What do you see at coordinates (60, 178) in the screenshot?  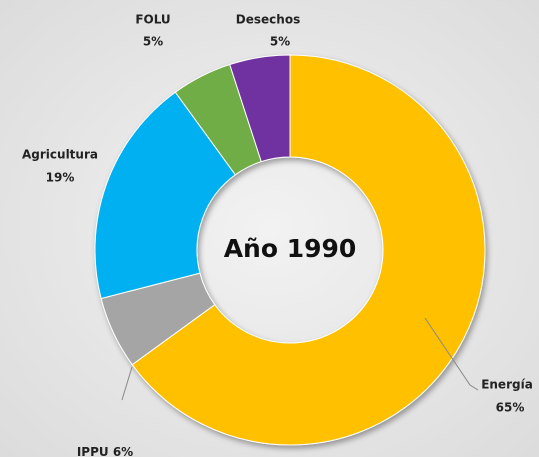 I see `value-label: 19%` at bounding box center [60, 178].